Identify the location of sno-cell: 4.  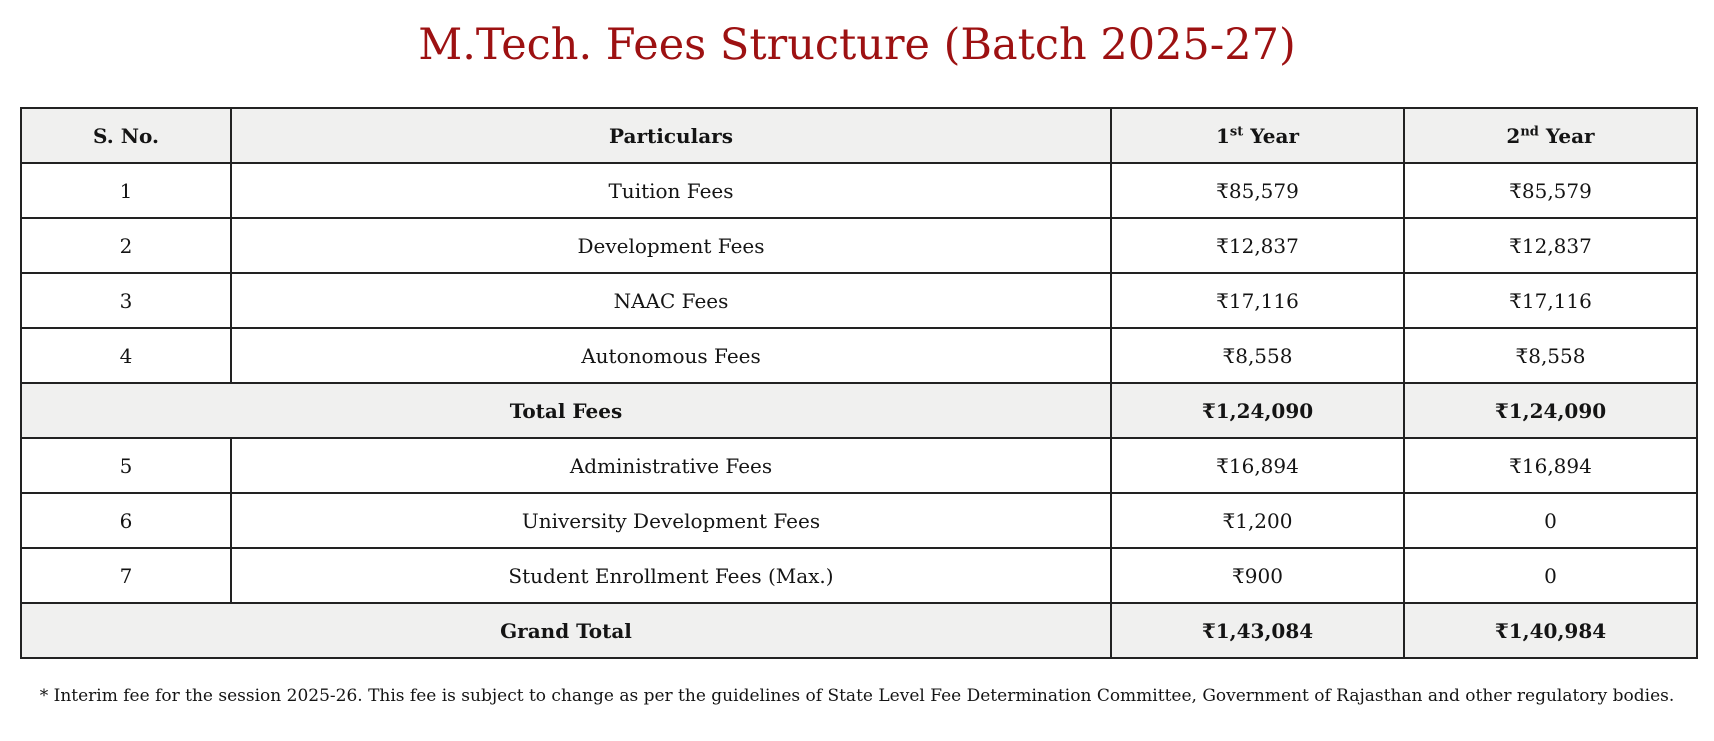
(126, 355).